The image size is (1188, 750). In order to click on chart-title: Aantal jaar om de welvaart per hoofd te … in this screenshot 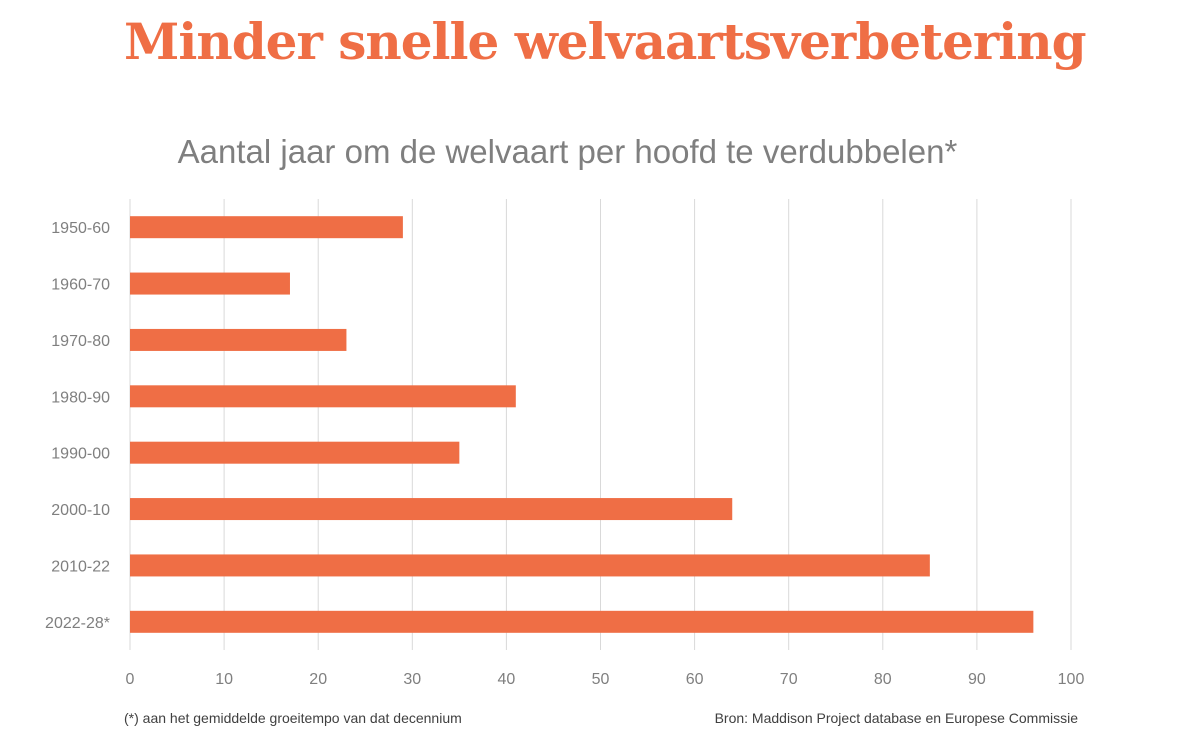, I will do `click(567, 151)`.